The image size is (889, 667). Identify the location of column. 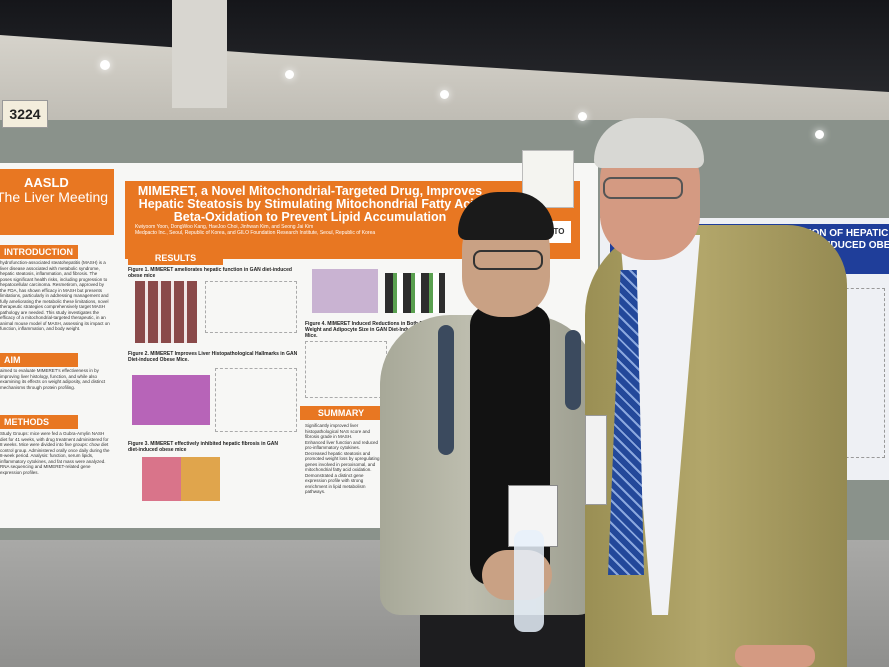
(199, 54).